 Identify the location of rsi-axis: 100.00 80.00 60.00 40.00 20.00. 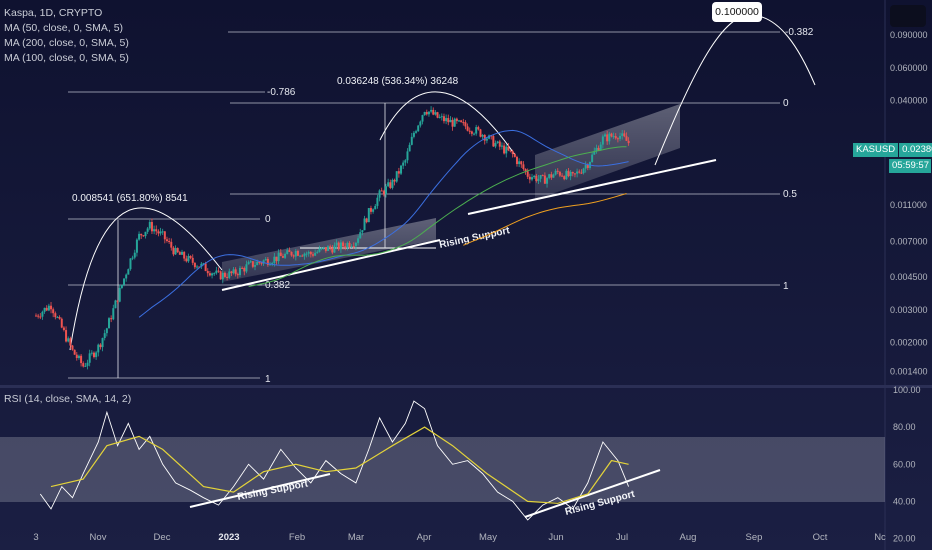
(907, 464).